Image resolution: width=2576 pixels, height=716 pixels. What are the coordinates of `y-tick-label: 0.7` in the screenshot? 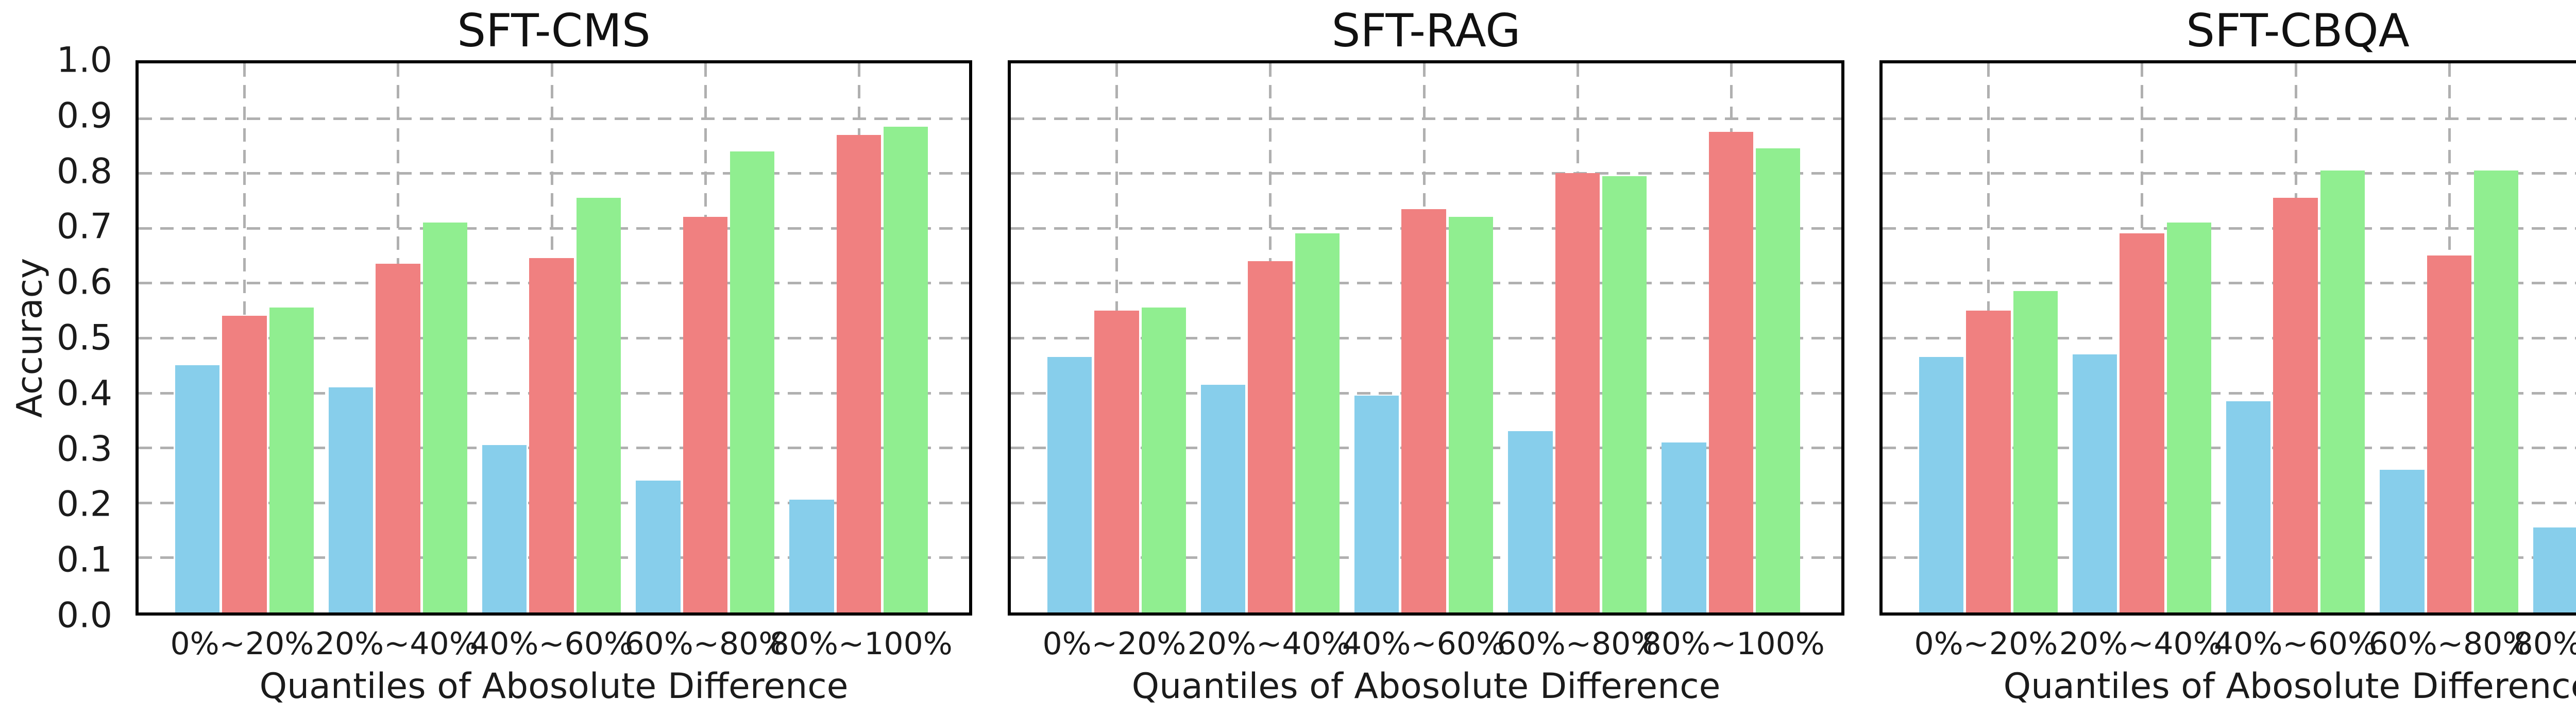 It's located at (84, 226).